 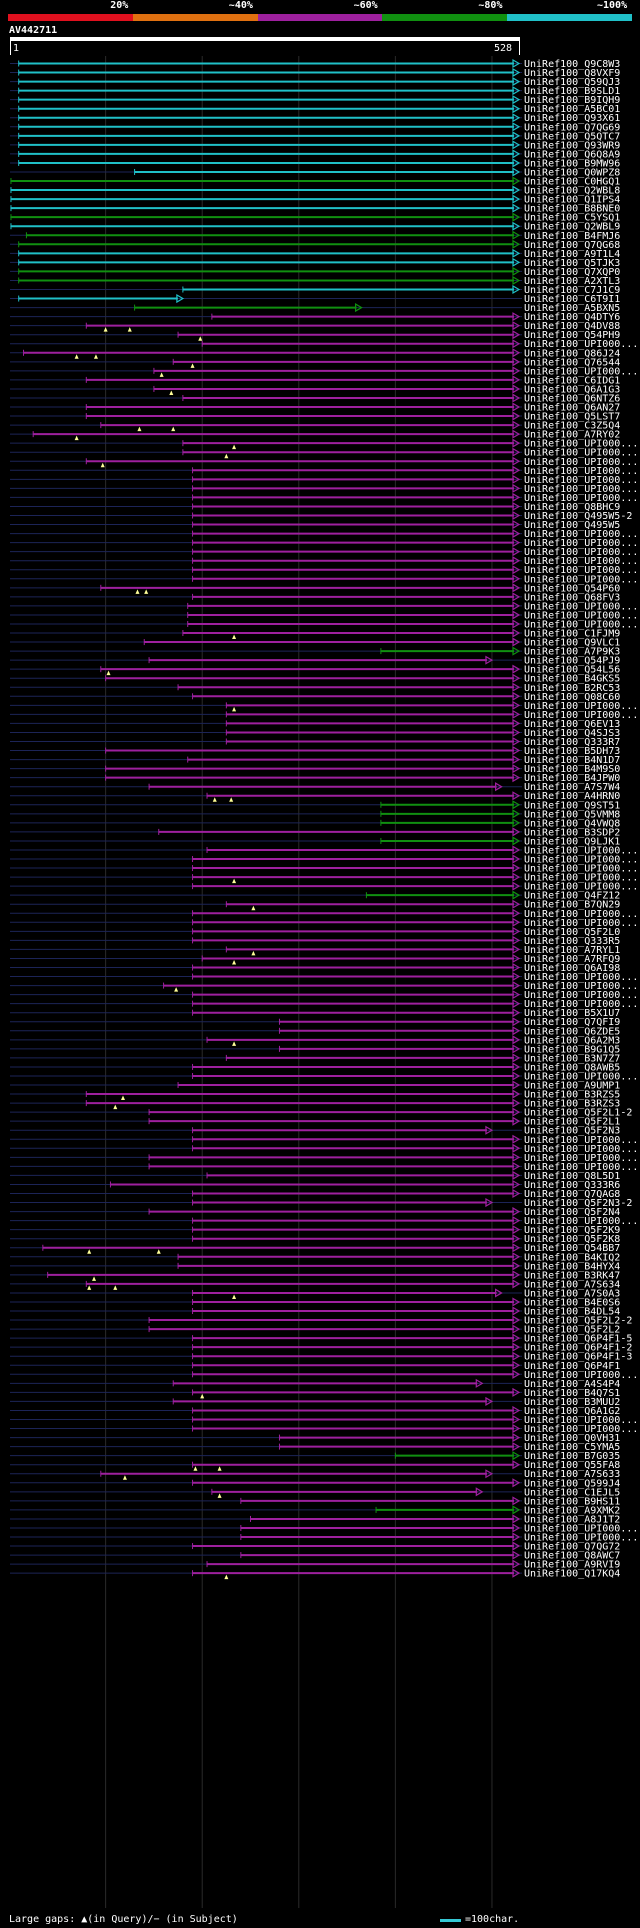 What do you see at coordinates (572, 1257) in the screenshot?
I see `hit-label: UniRef100_B4KIQ2` at bounding box center [572, 1257].